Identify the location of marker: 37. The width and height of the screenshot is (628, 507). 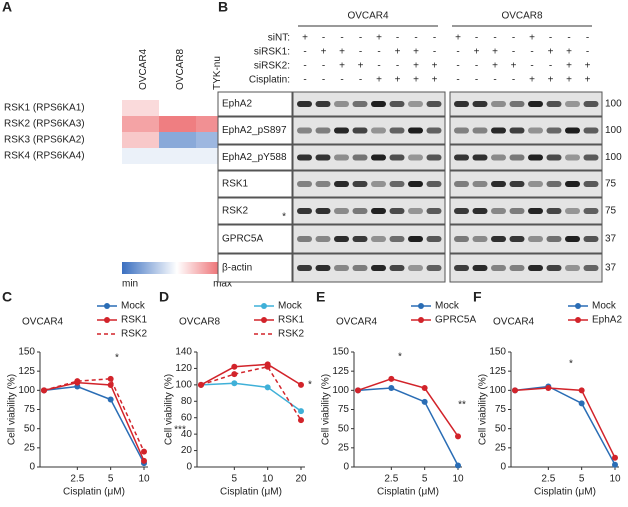
(611, 268).